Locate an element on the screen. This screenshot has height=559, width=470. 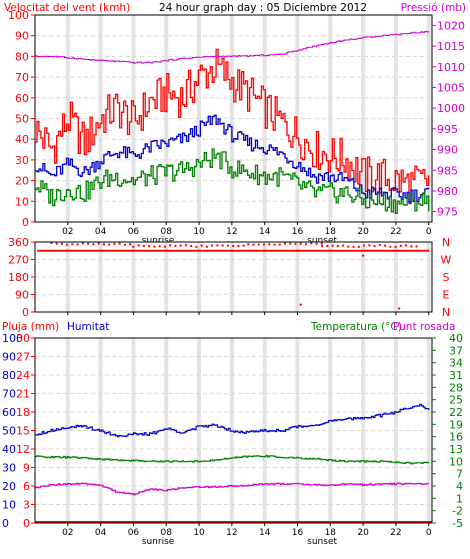
rain-tick-label: 27 is located at coordinates (23, 357).